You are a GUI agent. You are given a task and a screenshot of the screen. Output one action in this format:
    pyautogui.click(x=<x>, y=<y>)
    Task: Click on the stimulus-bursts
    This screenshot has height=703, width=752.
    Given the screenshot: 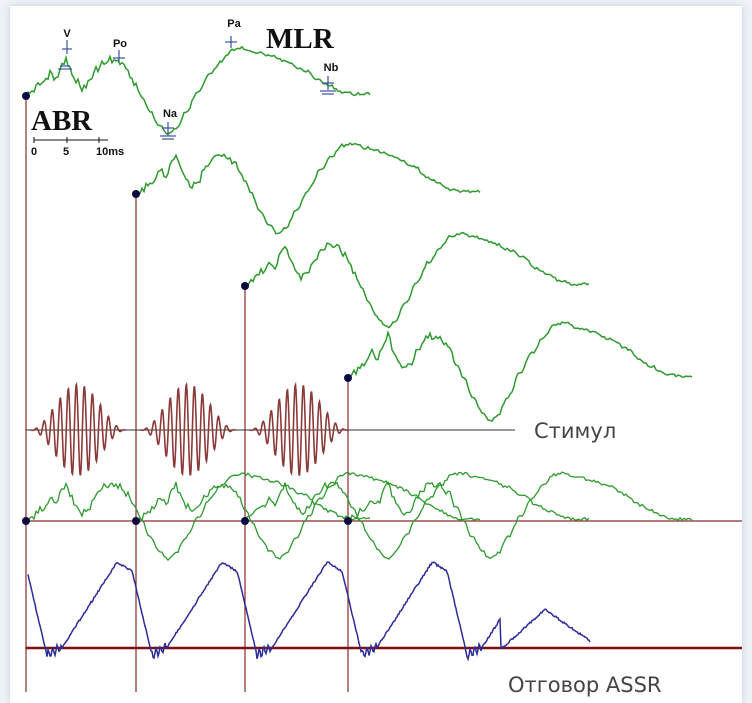 What is the action you would take?
    pyautogui.click(x=189, y=429)
    